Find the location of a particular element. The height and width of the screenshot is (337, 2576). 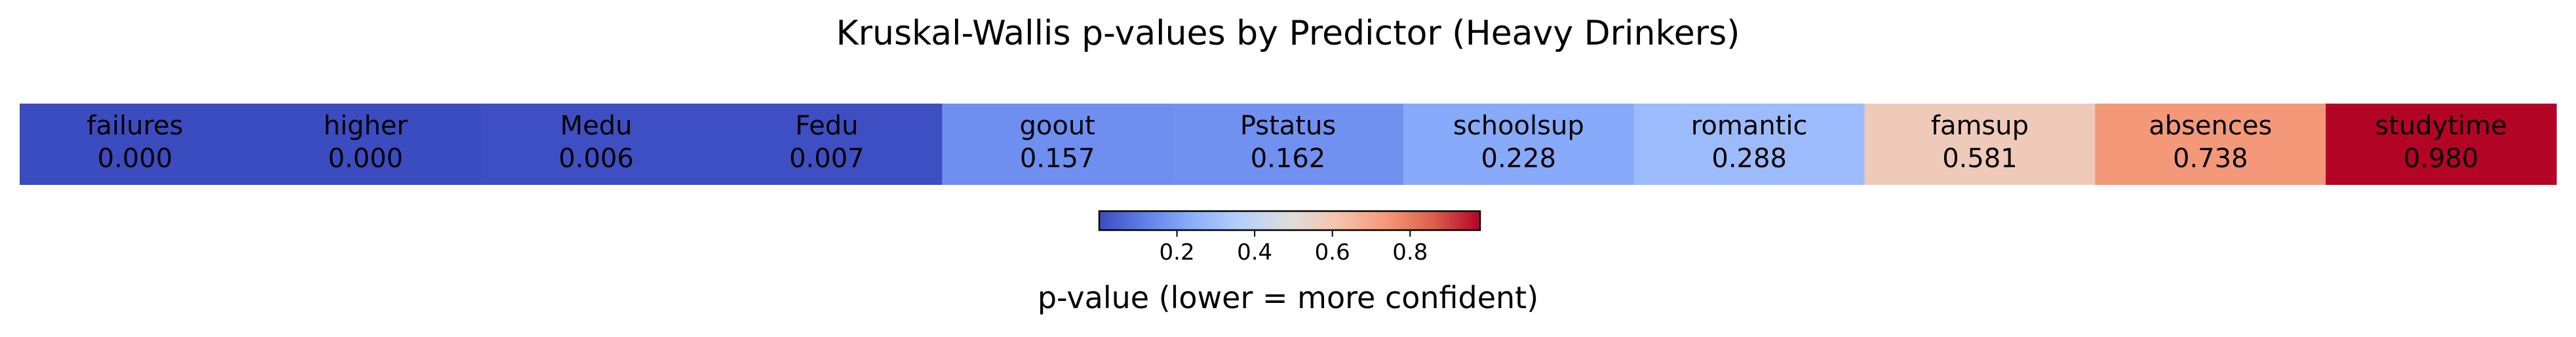

colorbar-tick-label: 0.4 is located at coordinates (1254, 253).